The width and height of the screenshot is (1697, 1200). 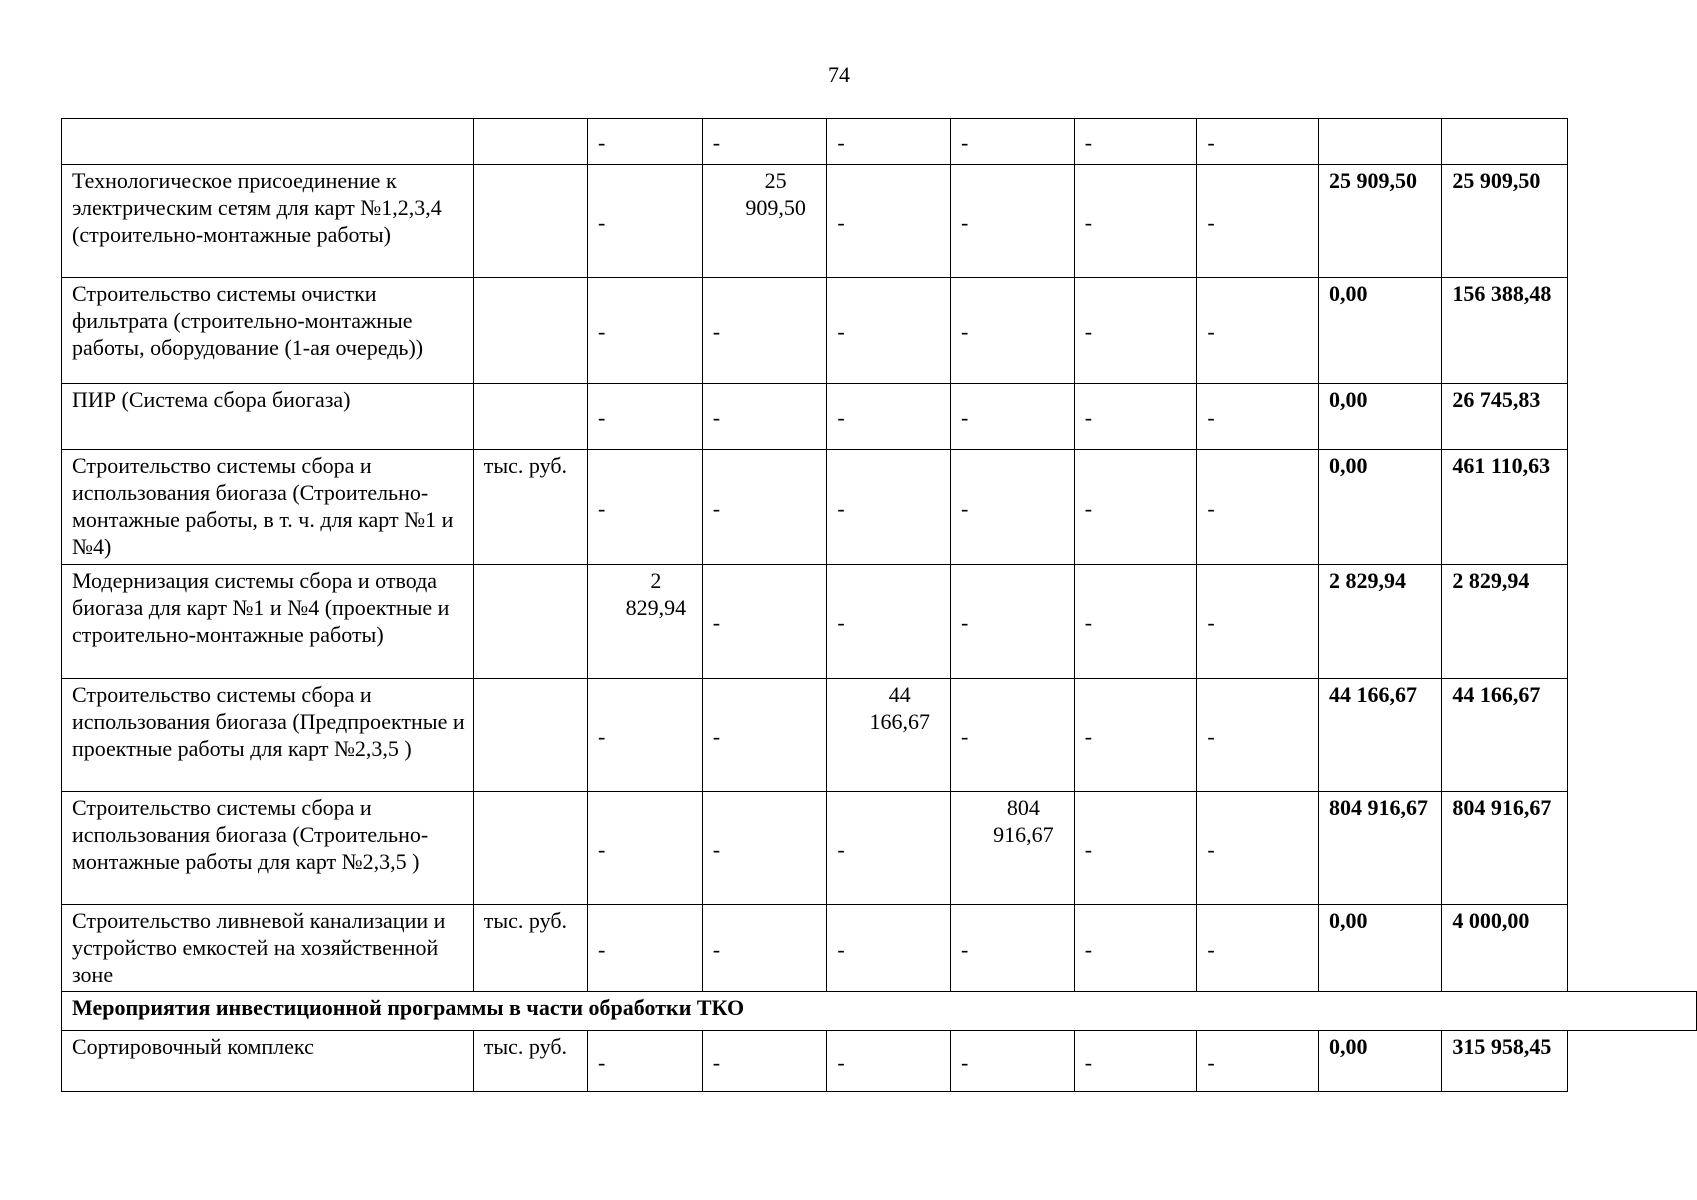 I want to click on year-value-cell: 44 166,67, so click(x=889, y=735).